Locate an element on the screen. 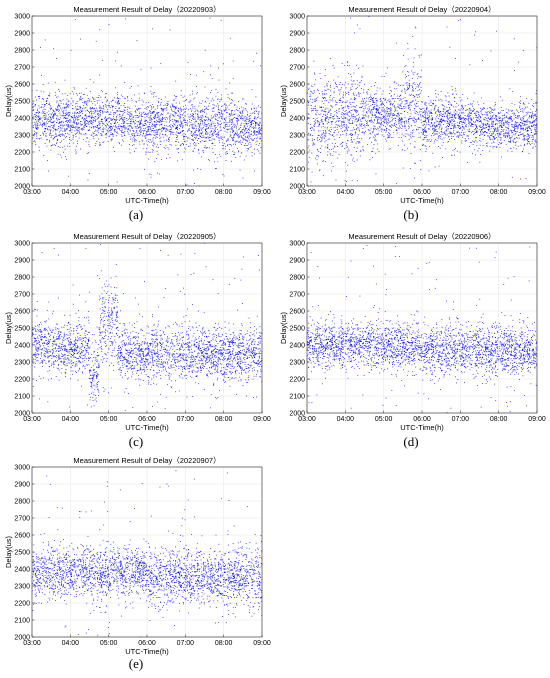 This screenshot has width=550, height=678. y-tick-label: 2000 is located at coordinates (22, 186).